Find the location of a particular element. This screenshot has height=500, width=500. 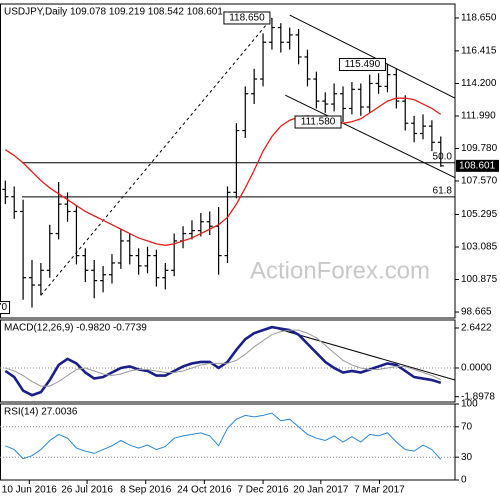

last-price-label: 108.601 is located at coordinates (477, 165).